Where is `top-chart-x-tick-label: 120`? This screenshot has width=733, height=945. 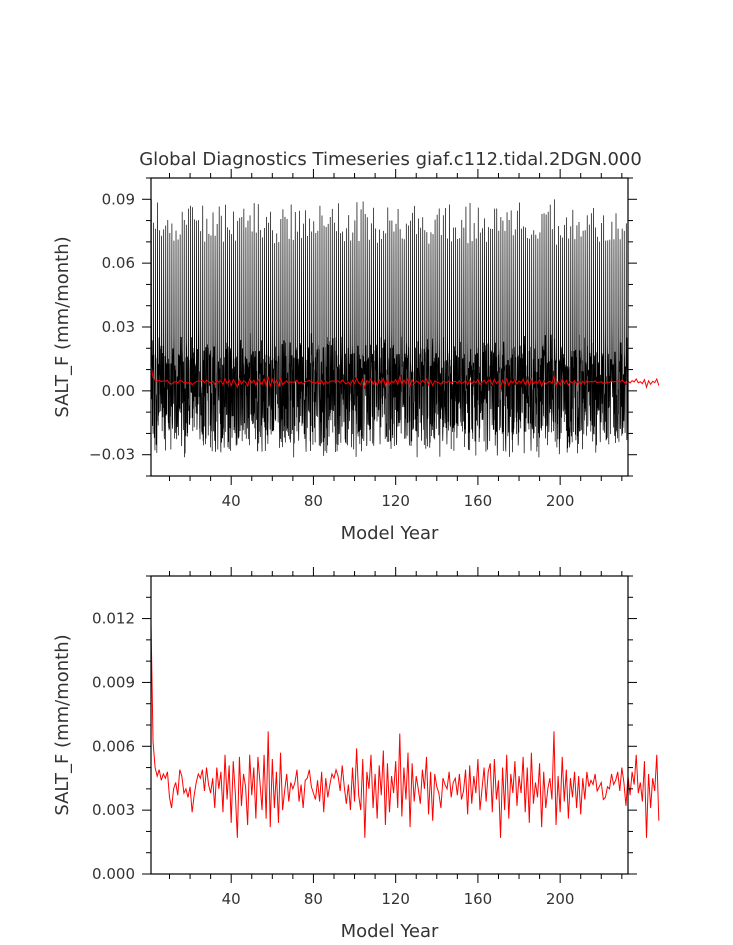 top-chart-x-tick-label: 120 is located at coordinates (395, 501).